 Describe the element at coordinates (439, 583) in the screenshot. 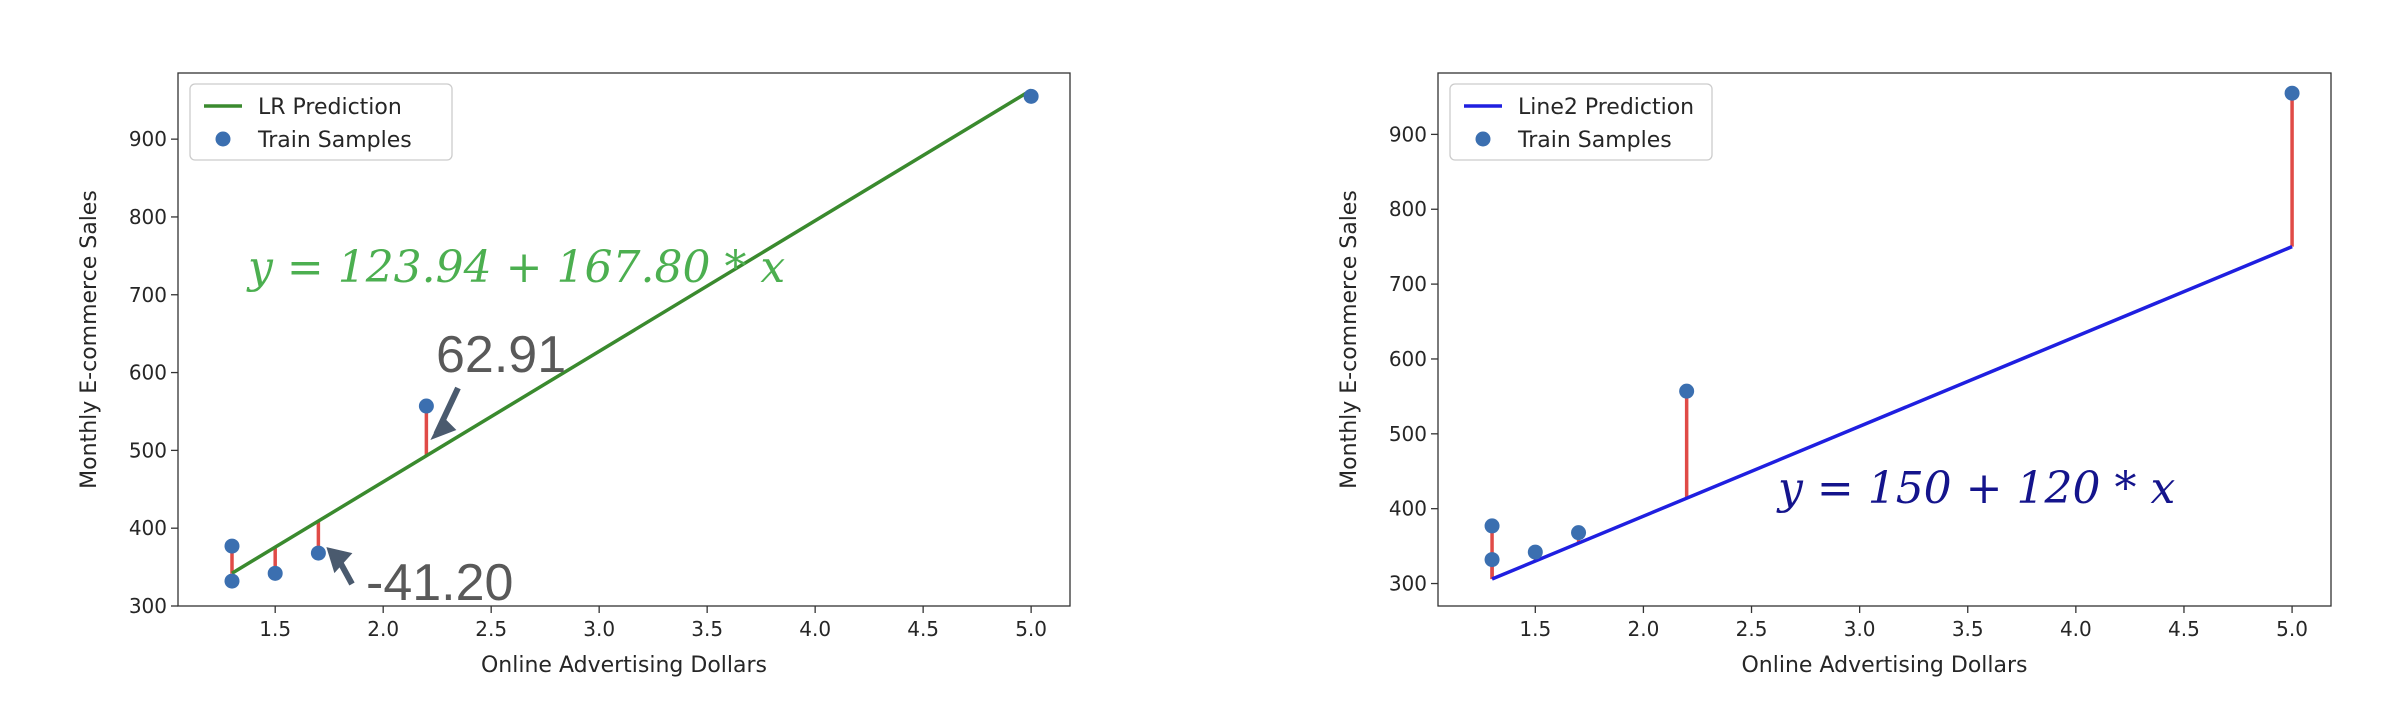

I see `residual-annotation-label: -41.20` at that location.